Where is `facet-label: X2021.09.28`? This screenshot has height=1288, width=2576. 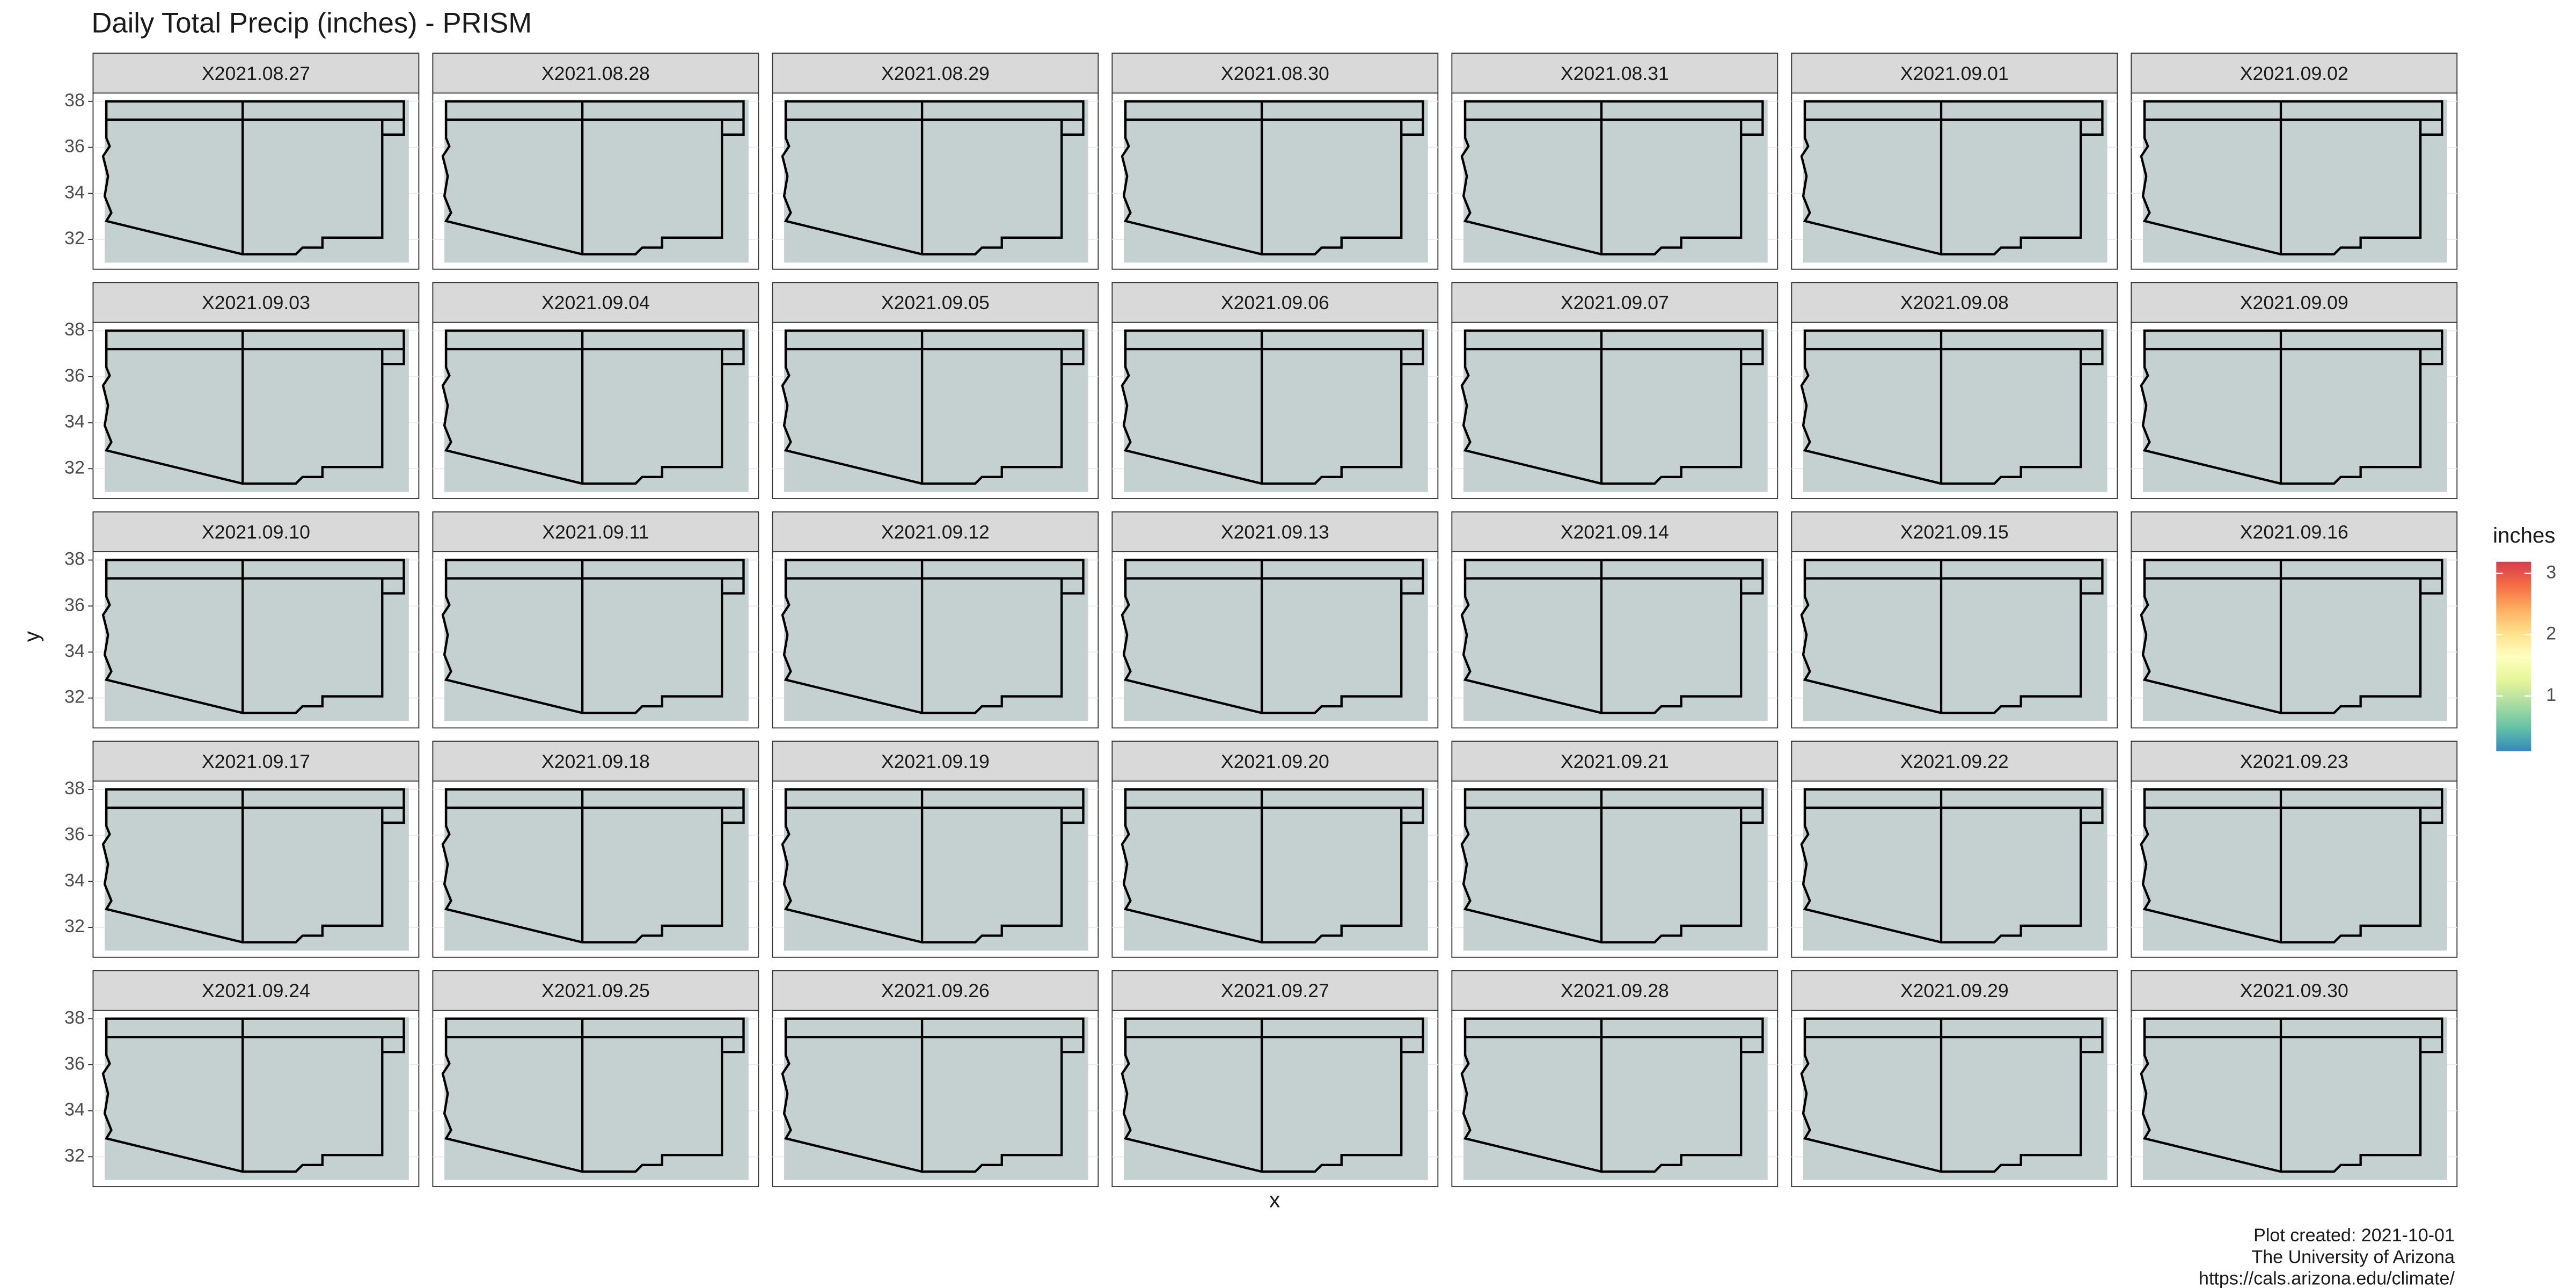 facet-label: X2021.09.28 is located at coordinates (1615, 990).